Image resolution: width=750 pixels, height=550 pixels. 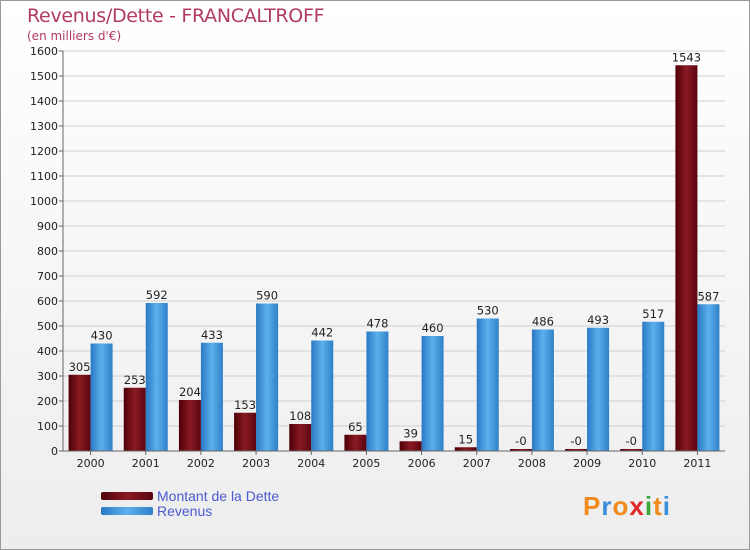 What do you see at coordinates (47, 326) in the screenshot?
I see `y-tick-label: 500` at bounding box center [47, 326].